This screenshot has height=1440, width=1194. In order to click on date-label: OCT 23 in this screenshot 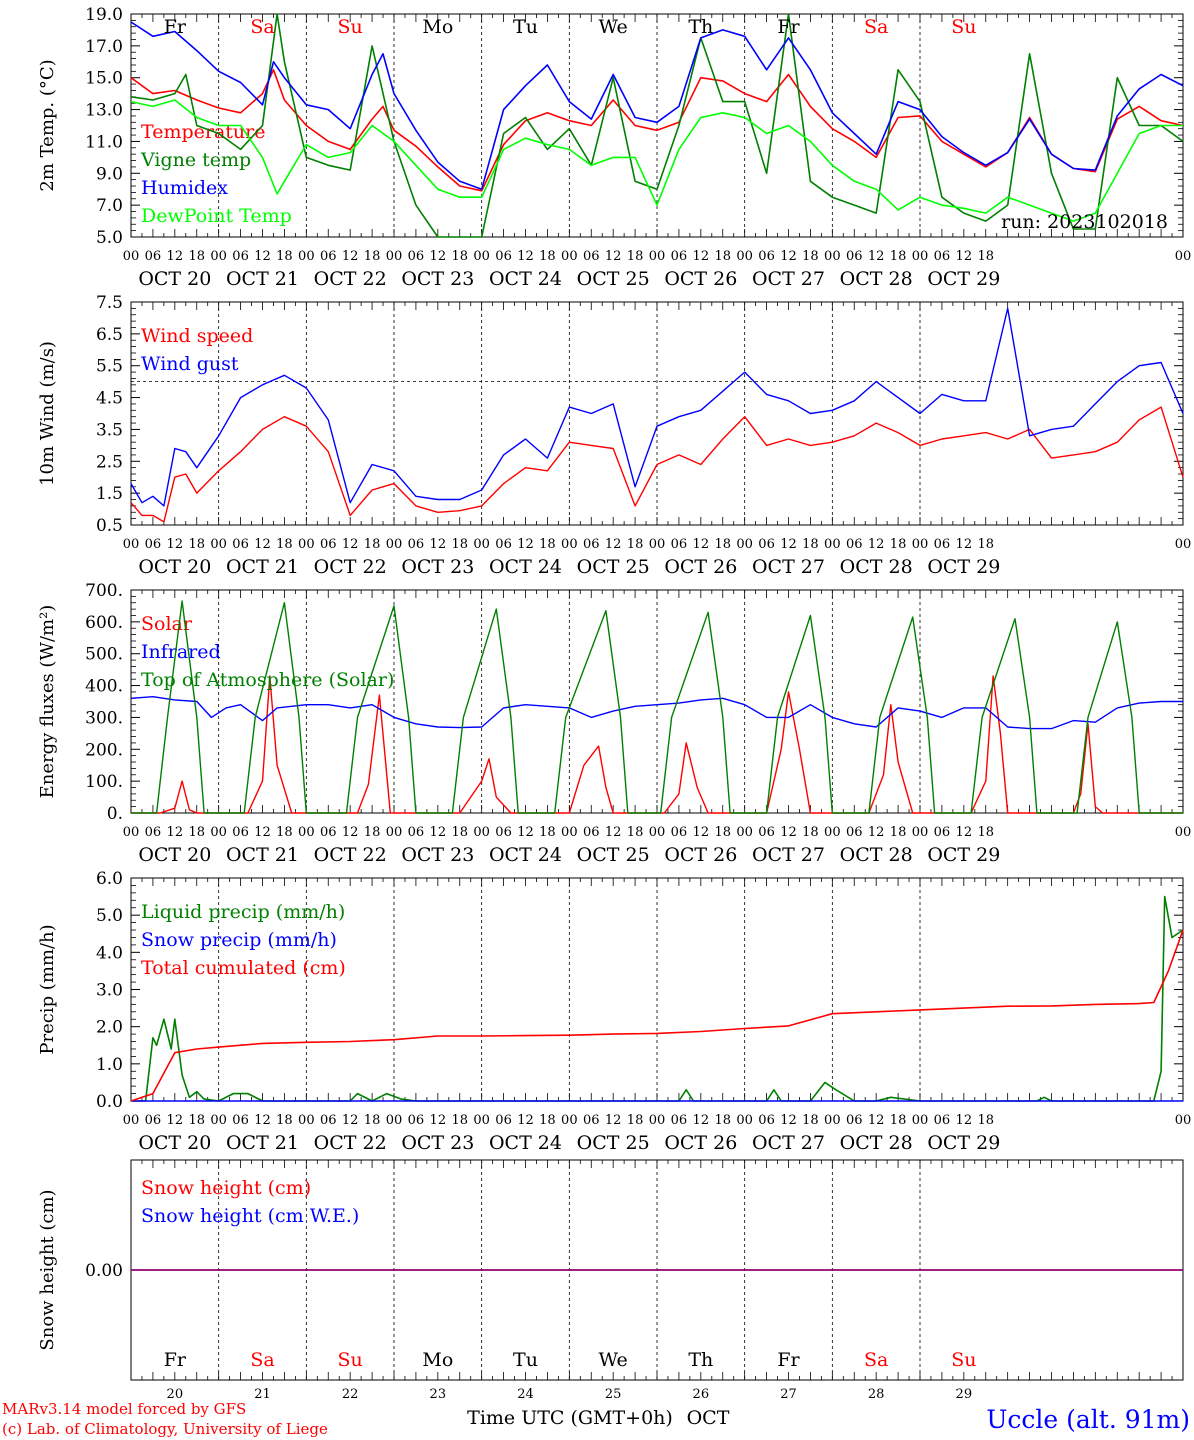, I will do `click(437, 855)`.